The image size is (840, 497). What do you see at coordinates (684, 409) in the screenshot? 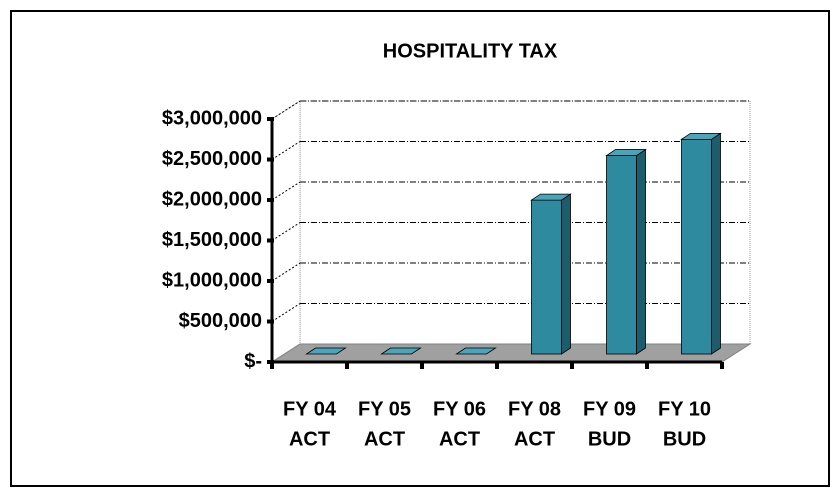
I see `x-tick-label: FY 10` at bounding box center [684, 409].